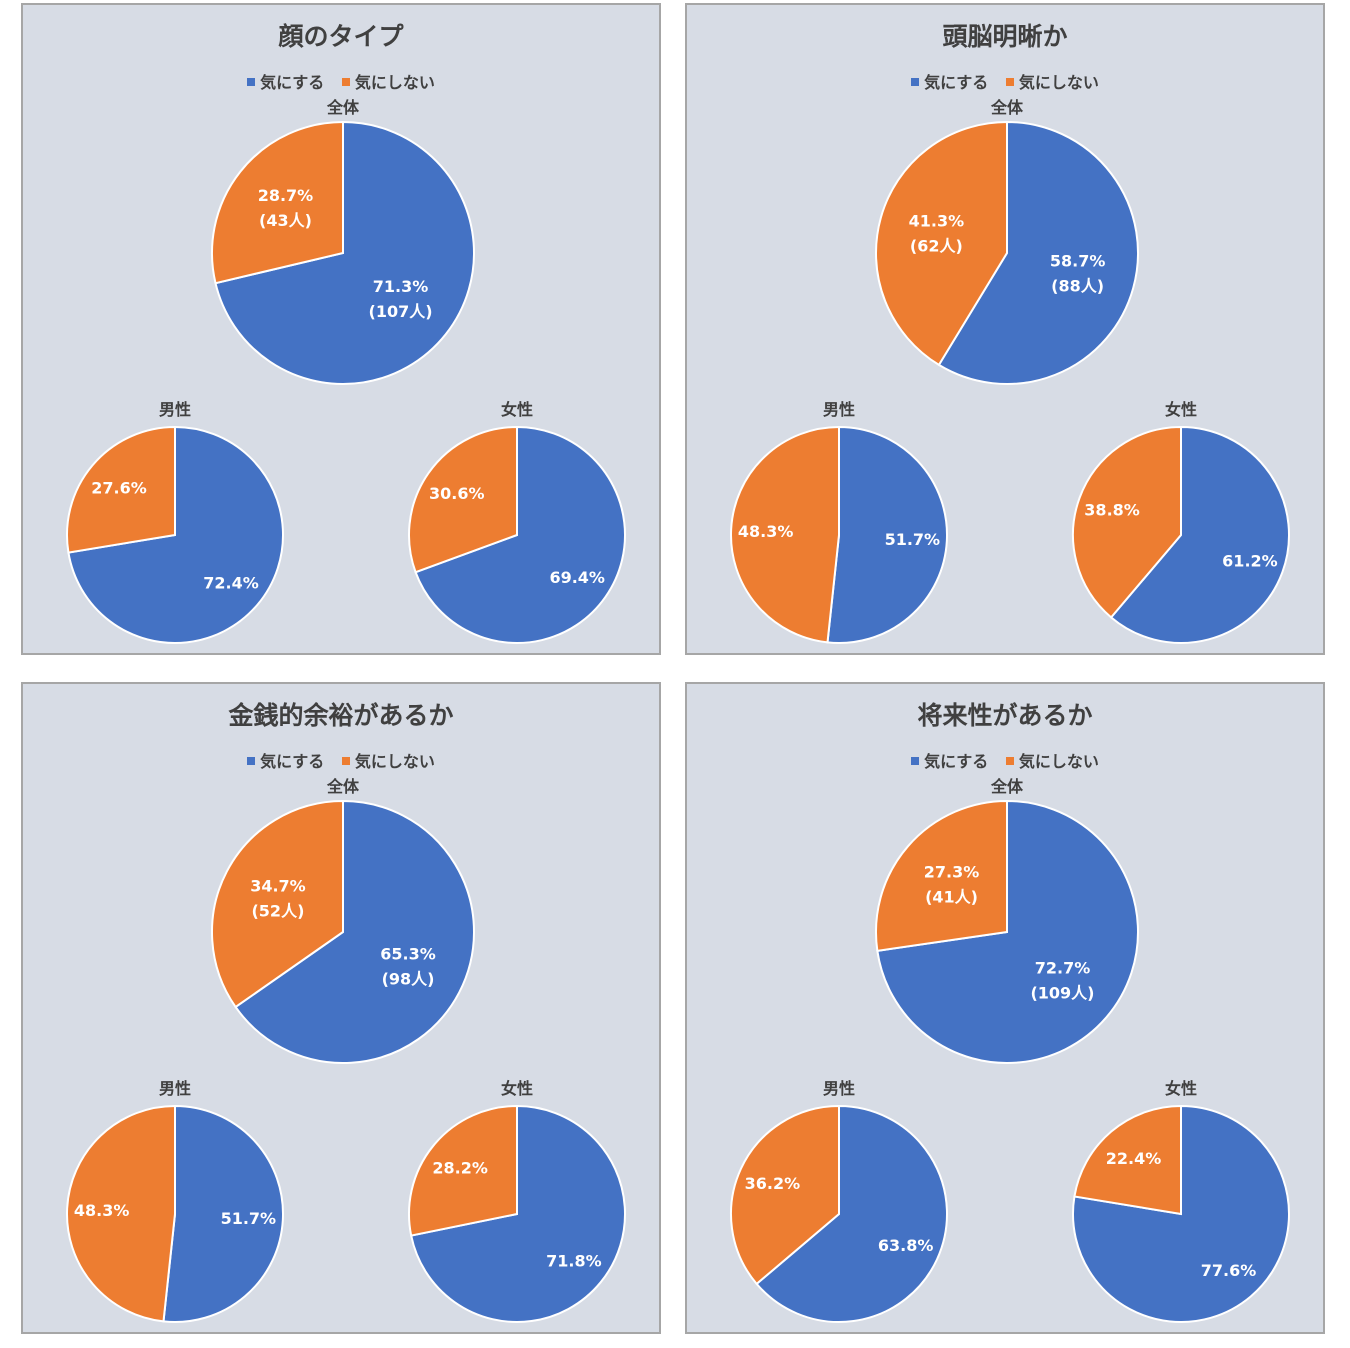  I want to click on data-label-not-care: (41人), so click(951, 897).